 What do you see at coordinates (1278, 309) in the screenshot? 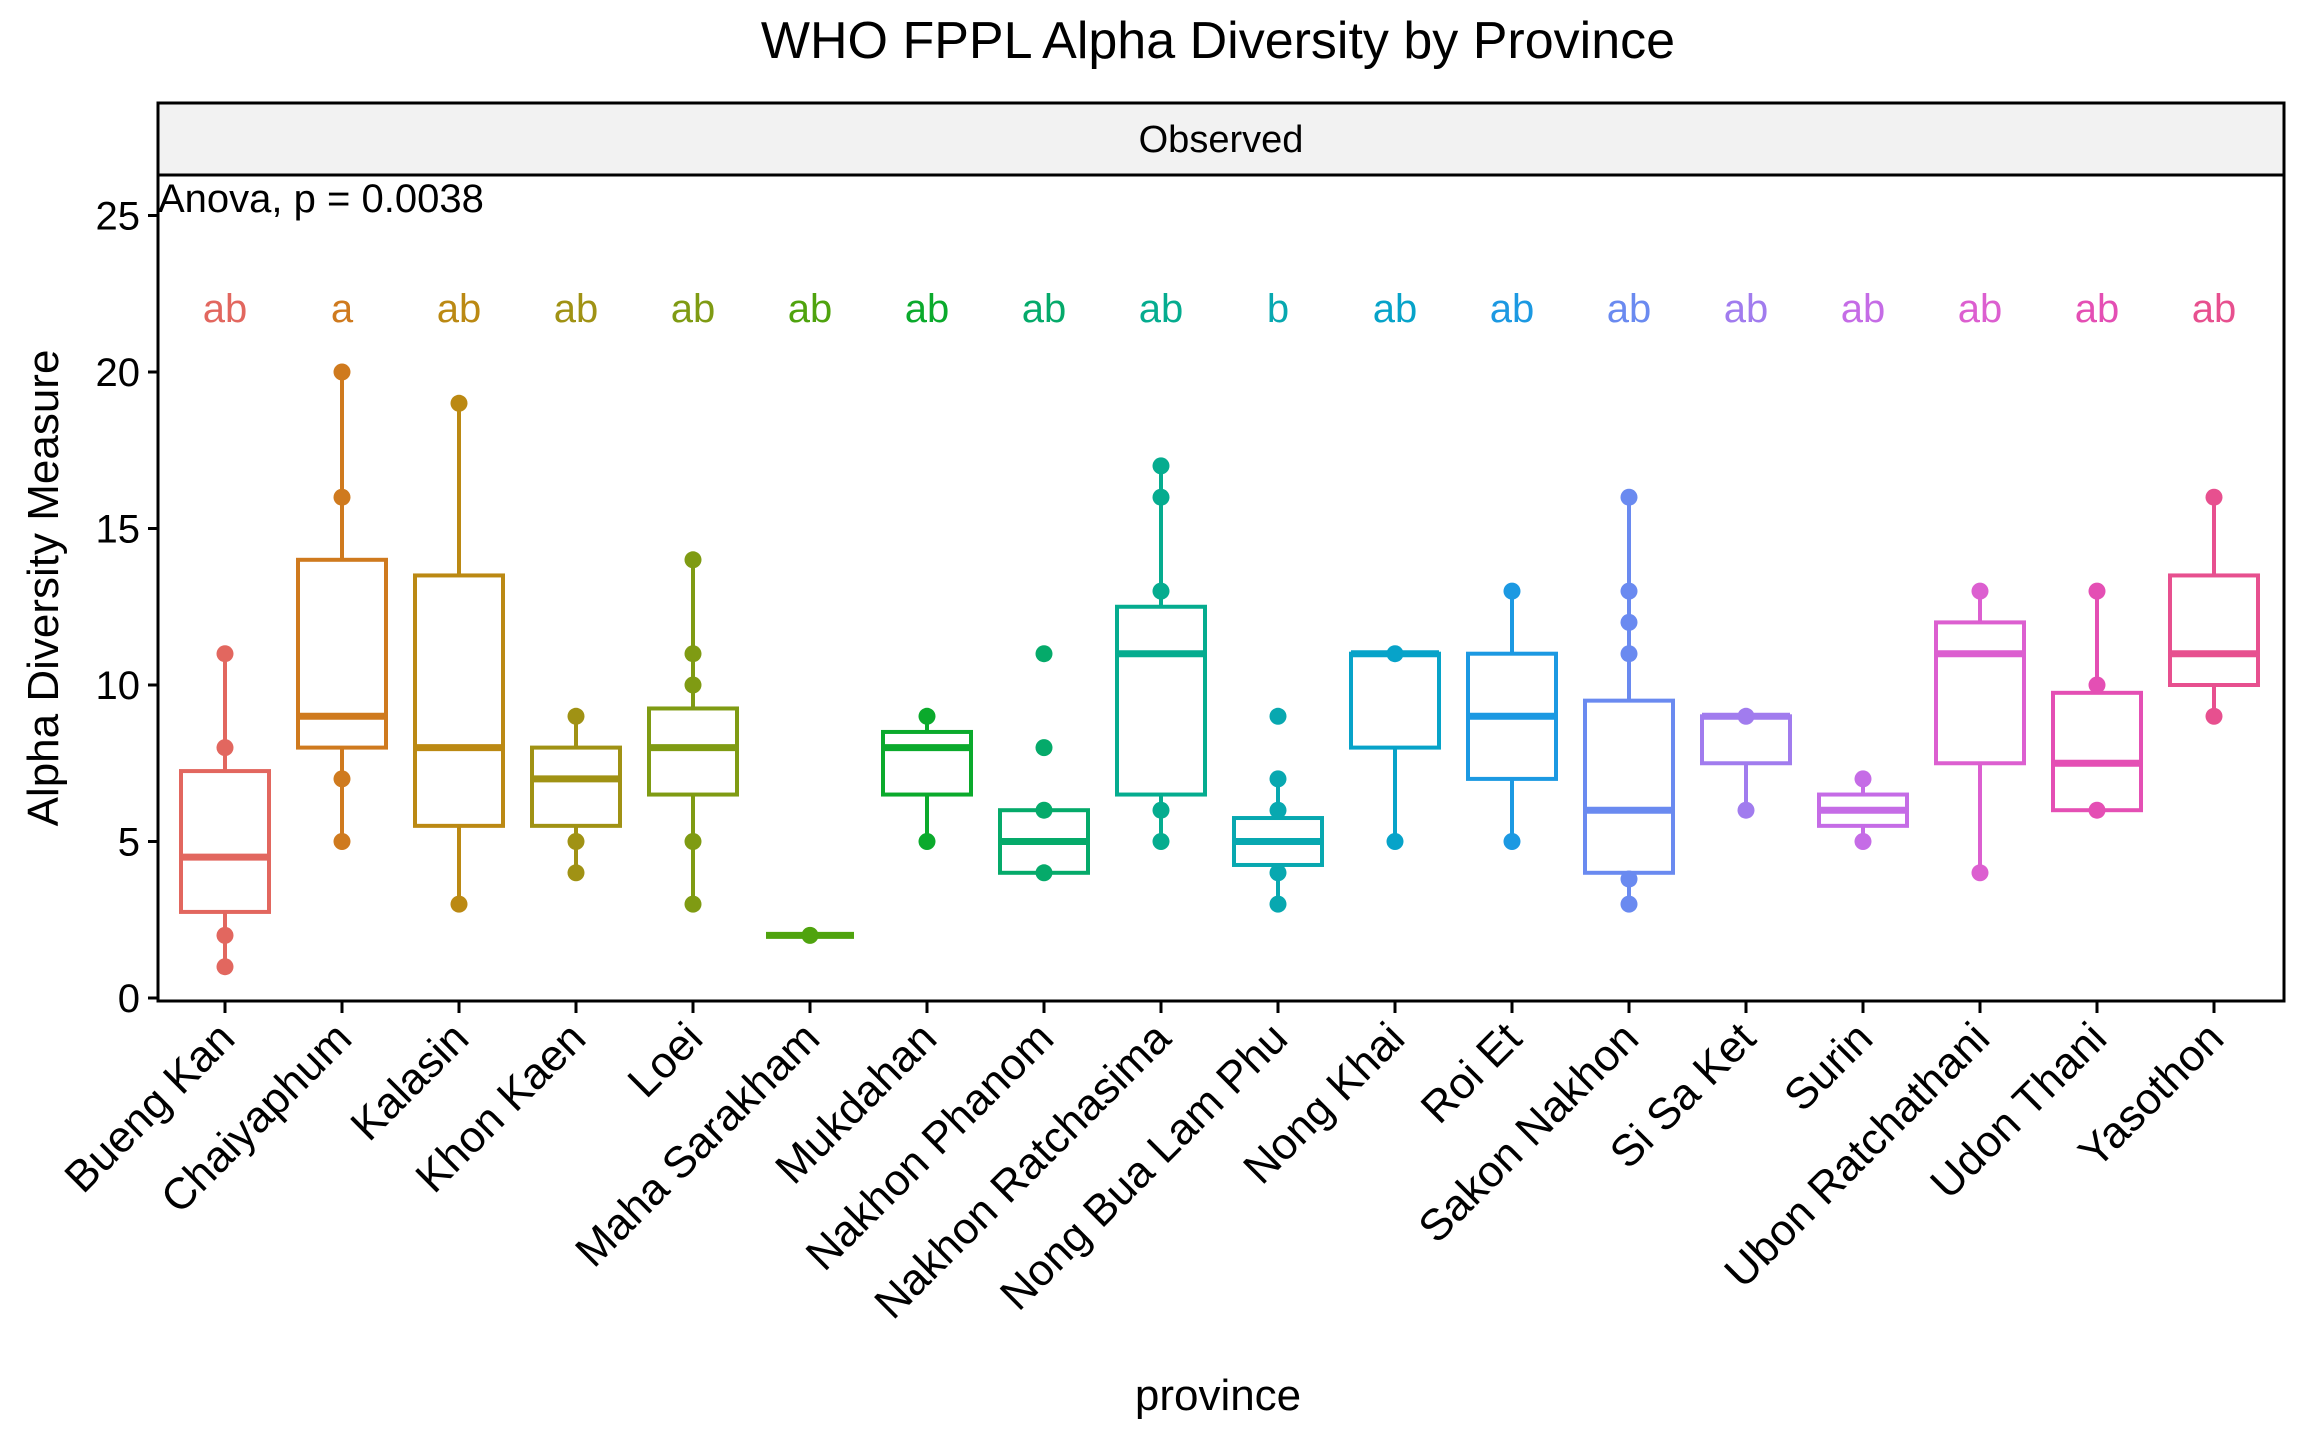
I see `group-letter: b` at bounding box center [1278, 309].